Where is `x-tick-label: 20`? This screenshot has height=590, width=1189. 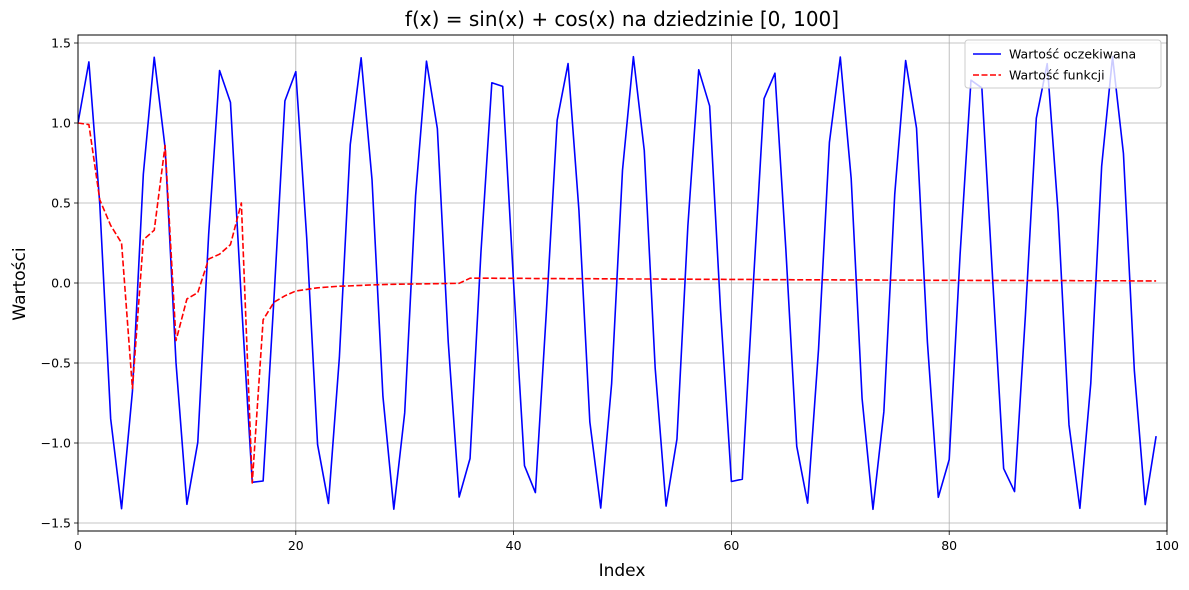 x-tick-label: 20 is located at coordinates (296, 545).